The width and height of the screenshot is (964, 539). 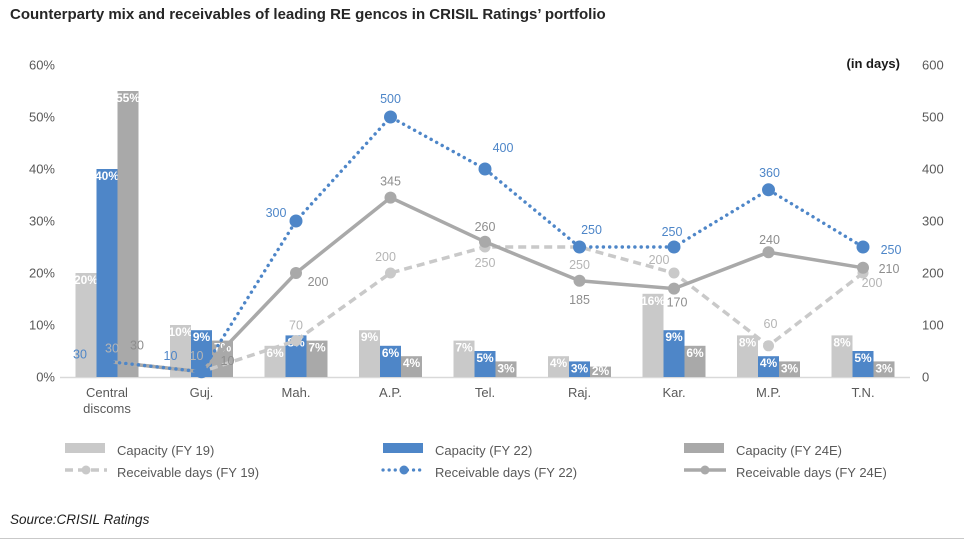 I want to click on left-axis-tick: 10%, so click(x=42, y=325).